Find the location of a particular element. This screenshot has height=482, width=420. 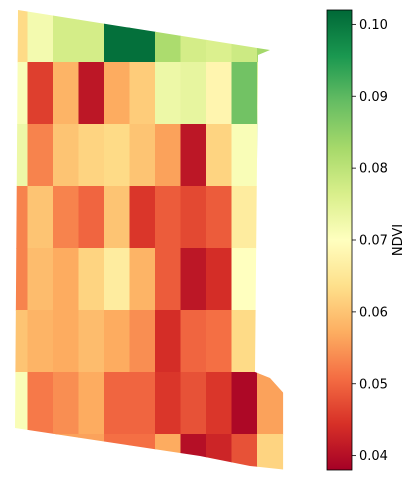

colorbar-tick-label: 0.07 is located at coordinates (373, 241).